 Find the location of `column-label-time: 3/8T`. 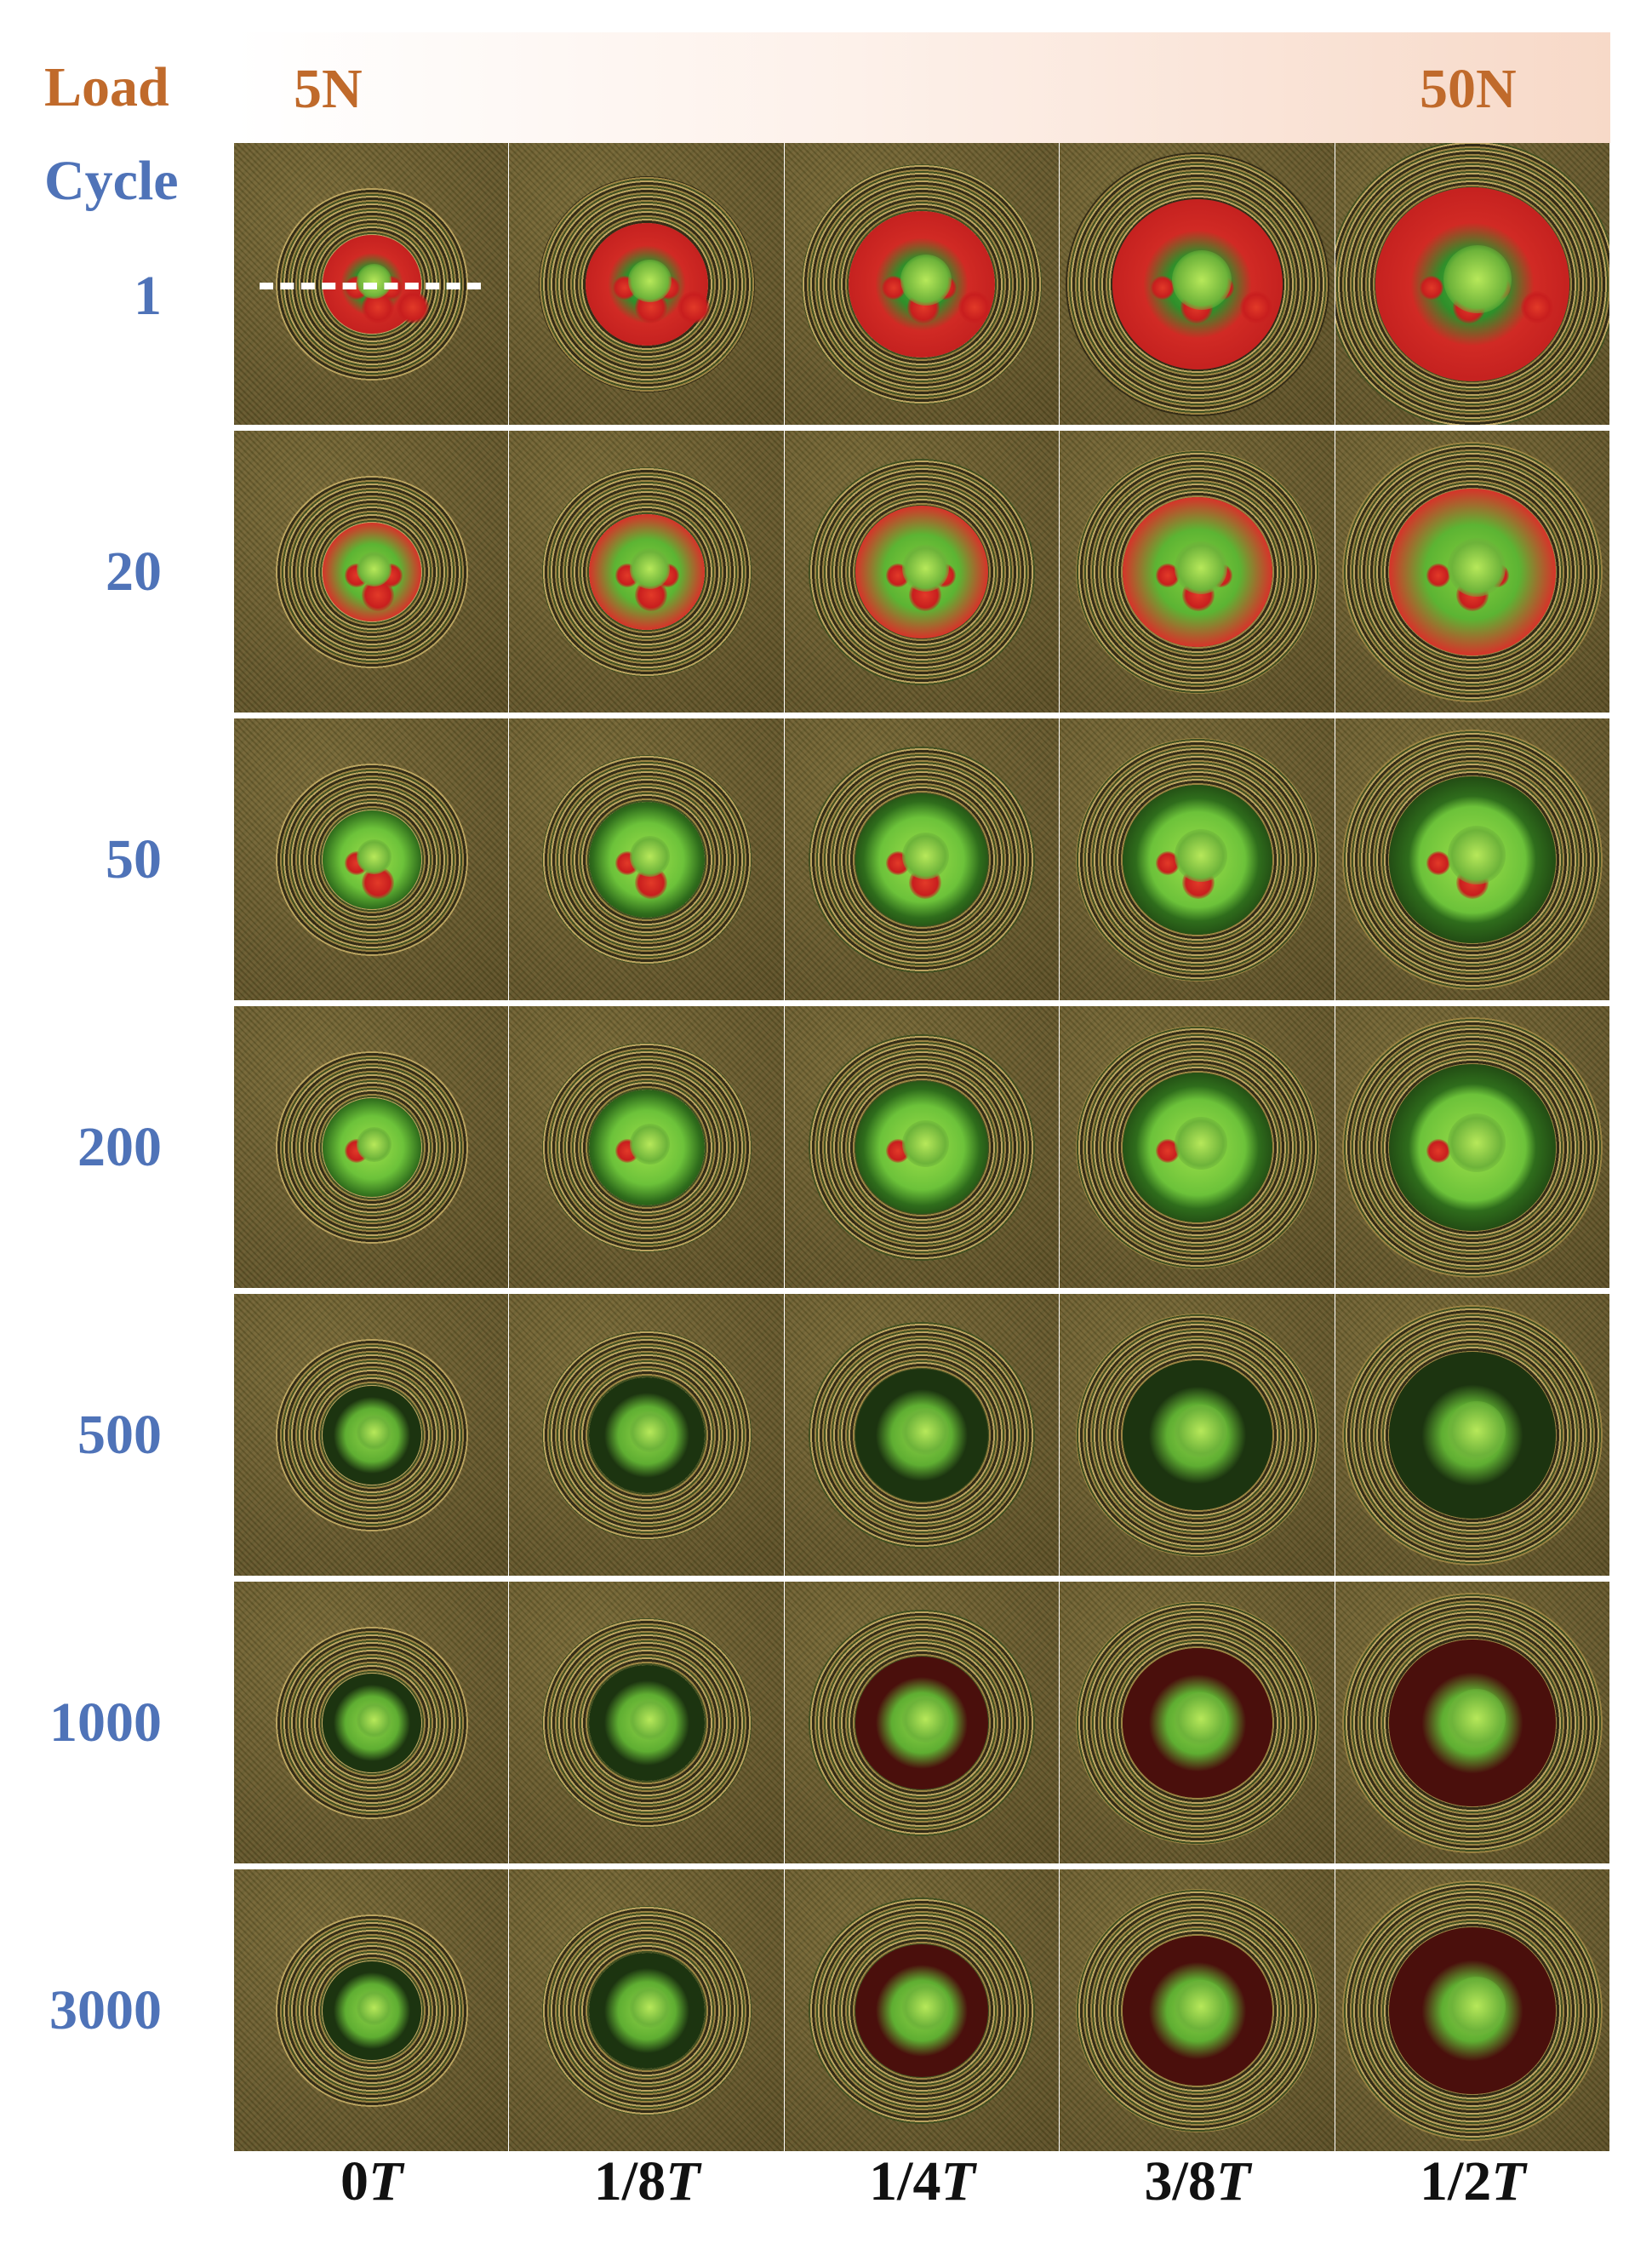

column-label-time: 3/8T is located at coordinates (1198, 2182).